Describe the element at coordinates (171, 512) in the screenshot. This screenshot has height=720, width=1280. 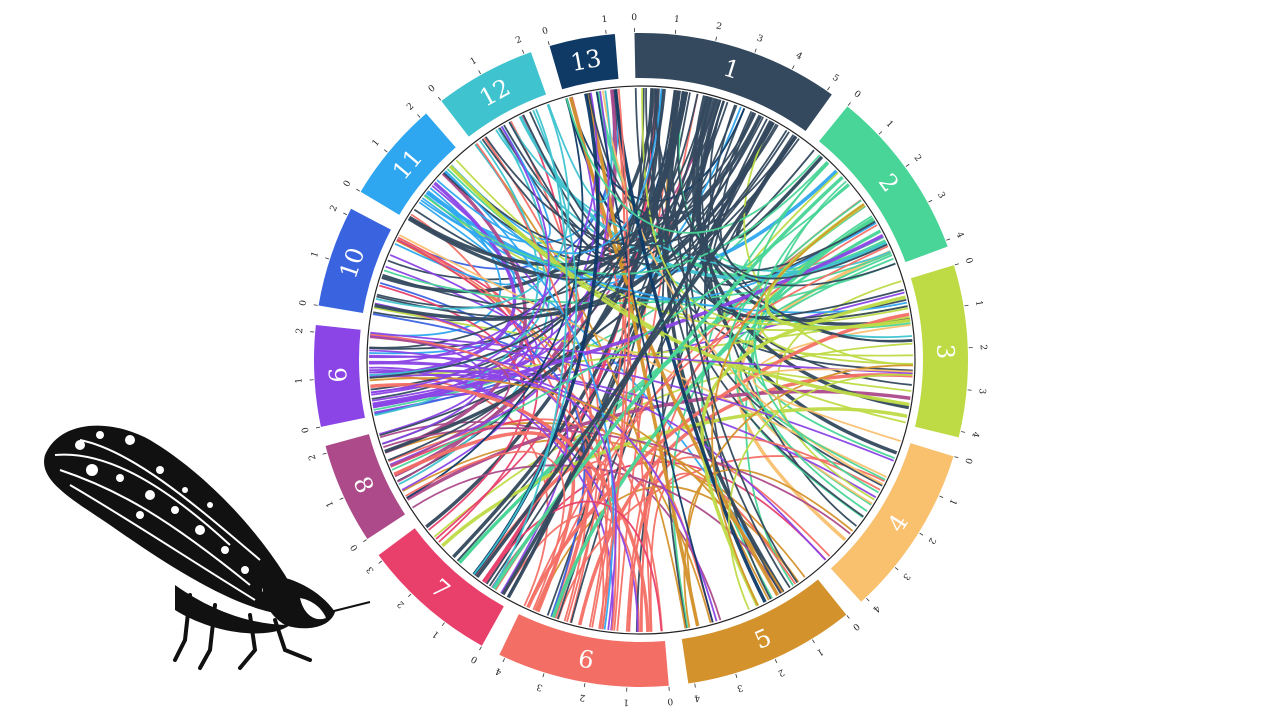
I see `insect-spots` at that location.